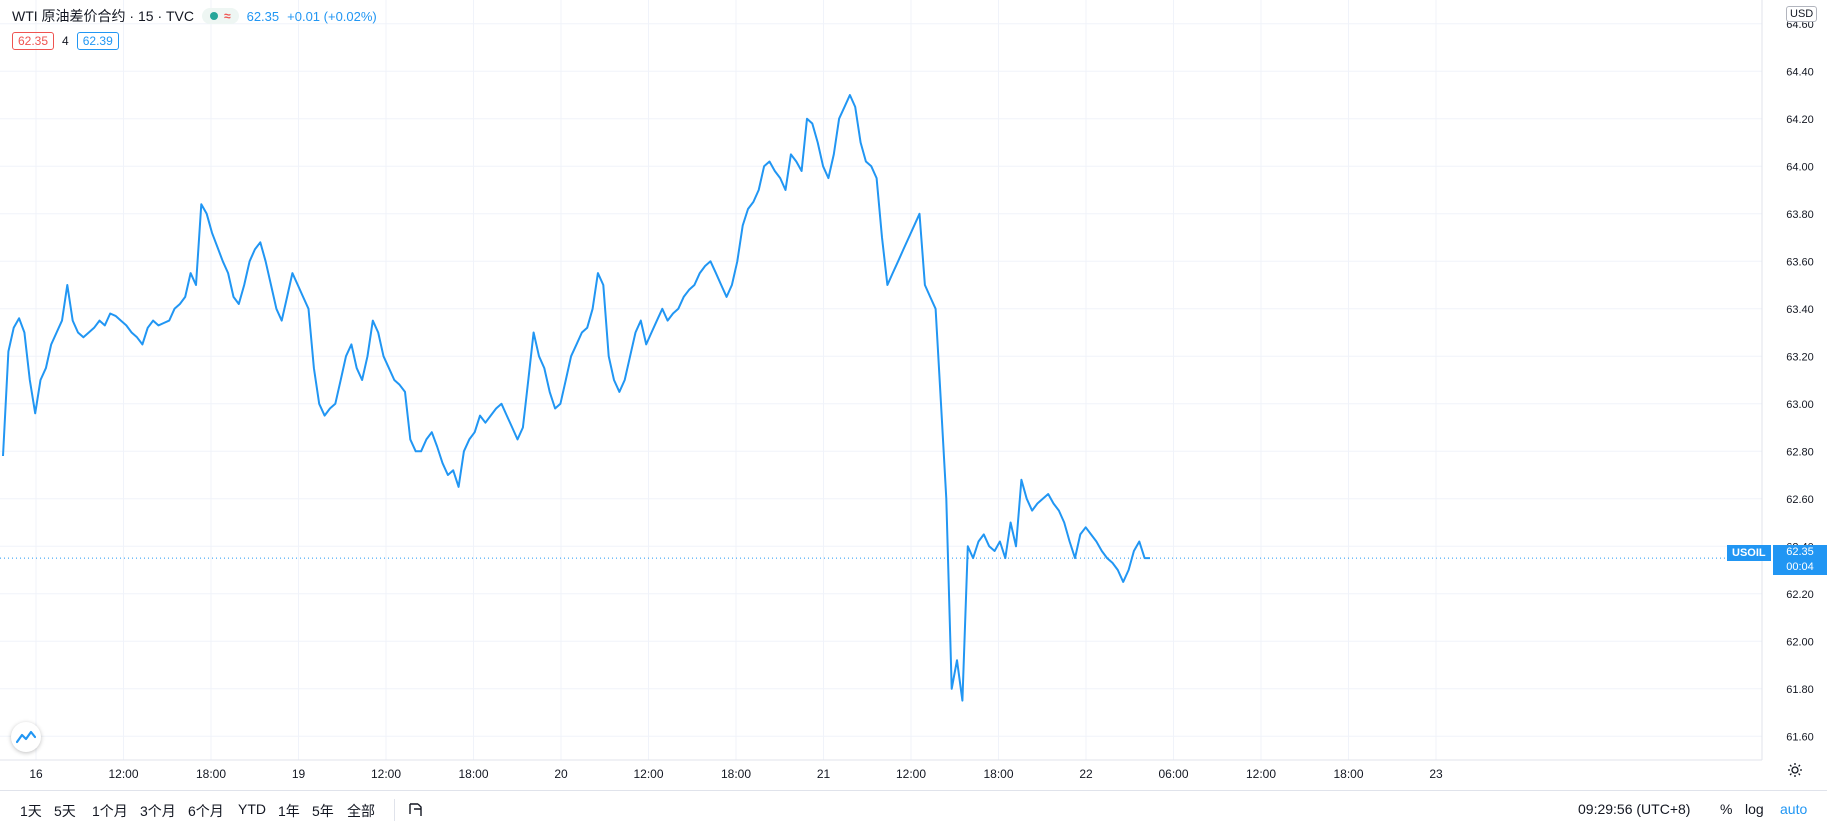 The height and width of the screenshot is (831, 1827). Describe the element at coordinates (26, 737) in the screenshot. I see `tradingview-logo-icon` at that location.